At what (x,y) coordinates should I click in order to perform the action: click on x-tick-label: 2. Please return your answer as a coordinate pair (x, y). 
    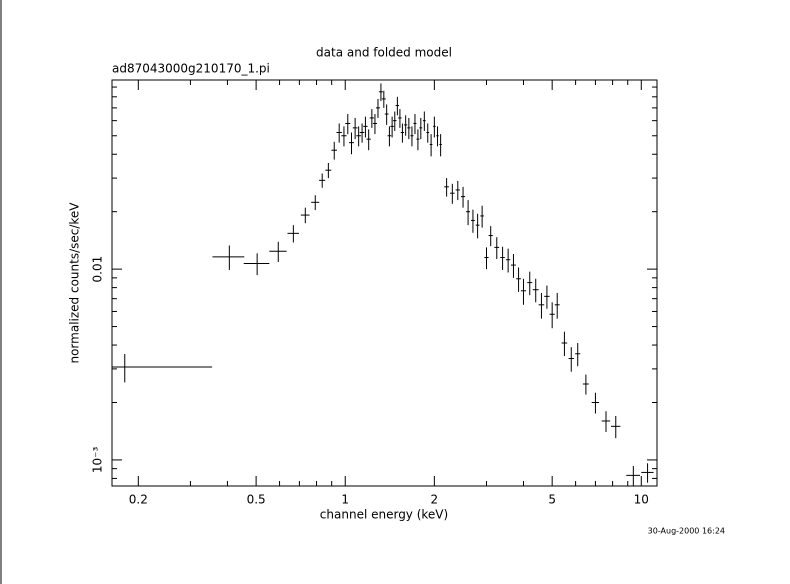
    Looking at the image, I should click on (435, 500).